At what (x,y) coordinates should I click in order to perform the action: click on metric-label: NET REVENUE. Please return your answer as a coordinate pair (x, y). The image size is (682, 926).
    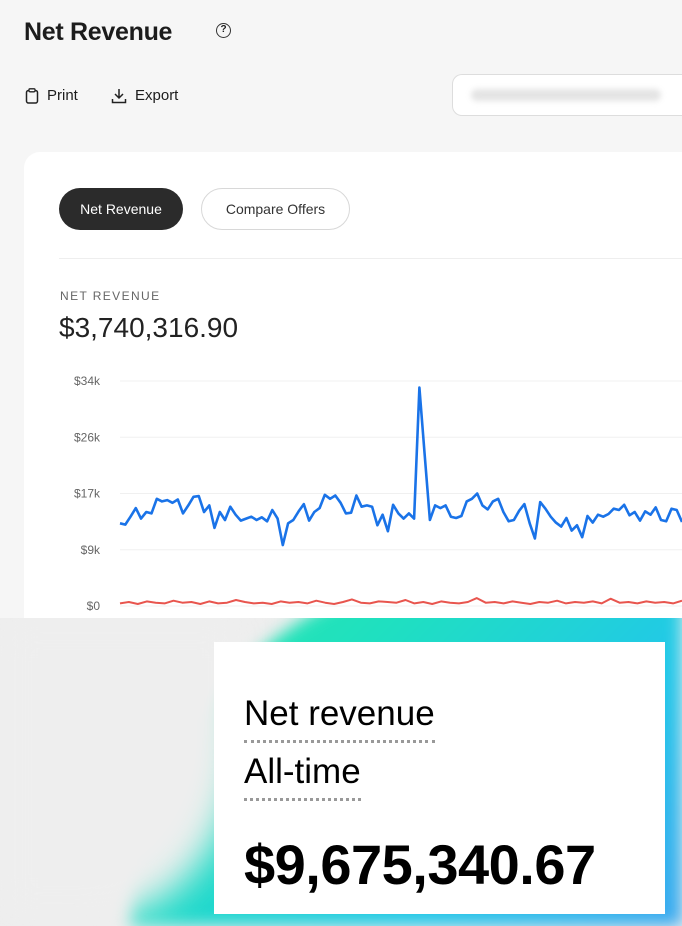
    Looking at the image, I should click on (110, 296).